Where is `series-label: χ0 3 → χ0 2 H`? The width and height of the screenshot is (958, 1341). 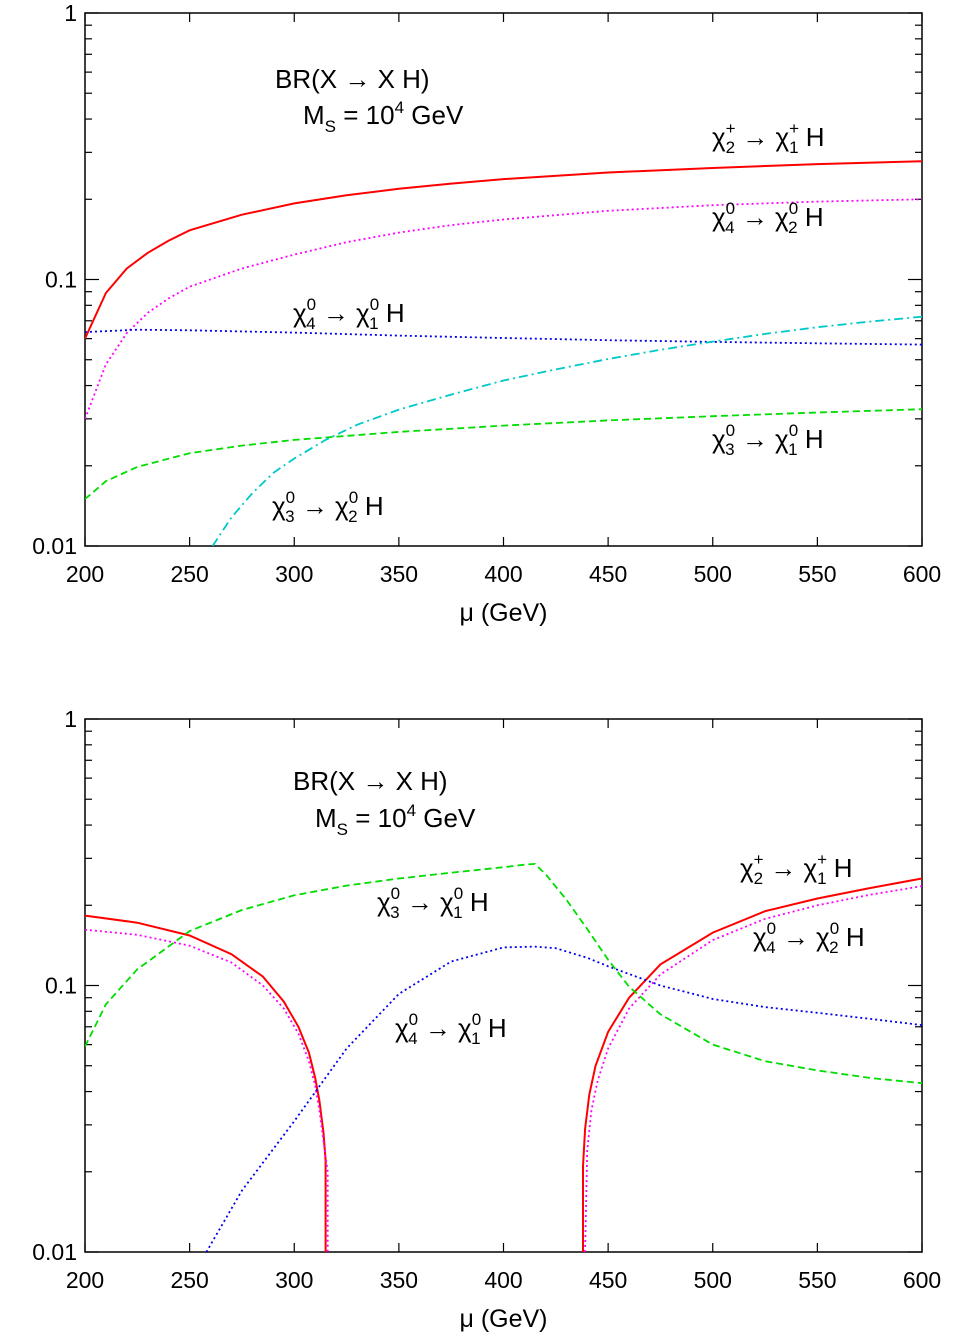
series-label: χ0 3 → χ0 2 H is located at coordinates (328, 507).